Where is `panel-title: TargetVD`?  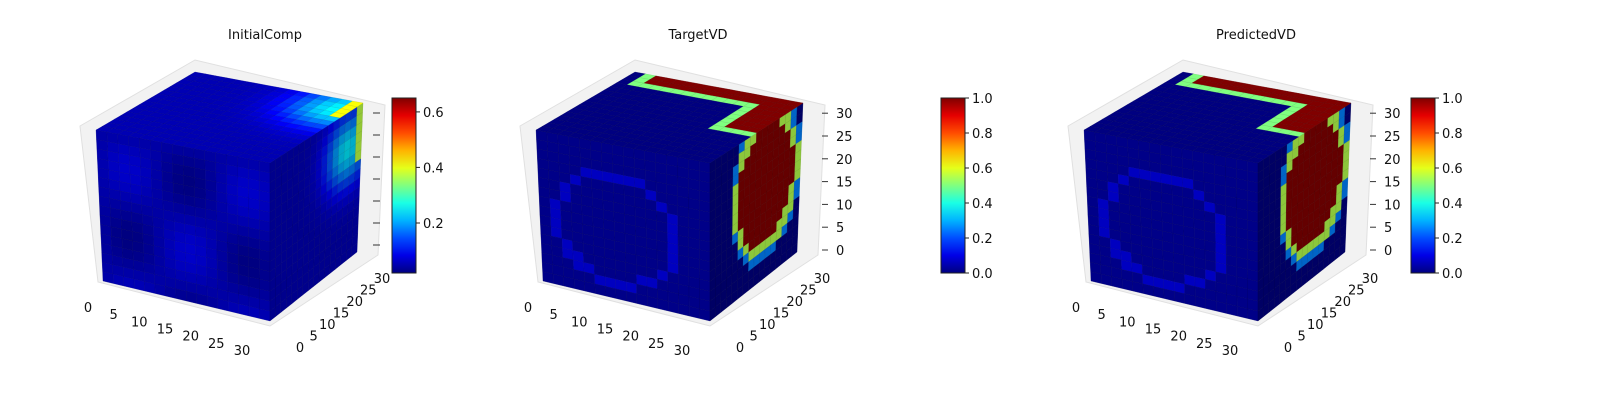
panel-title: TargetVD is located at coordinates (697, 35).